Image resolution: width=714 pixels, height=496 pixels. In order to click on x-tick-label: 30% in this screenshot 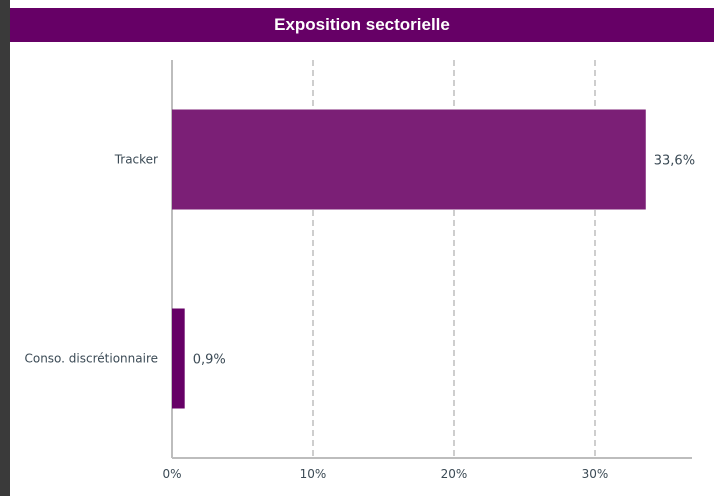, I will do `click(595, 474)`.